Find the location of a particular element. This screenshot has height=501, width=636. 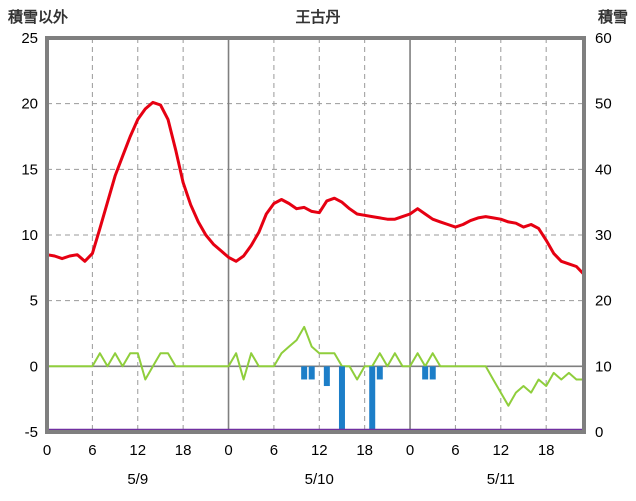

green-series-series is located at coordinates (315, 366).